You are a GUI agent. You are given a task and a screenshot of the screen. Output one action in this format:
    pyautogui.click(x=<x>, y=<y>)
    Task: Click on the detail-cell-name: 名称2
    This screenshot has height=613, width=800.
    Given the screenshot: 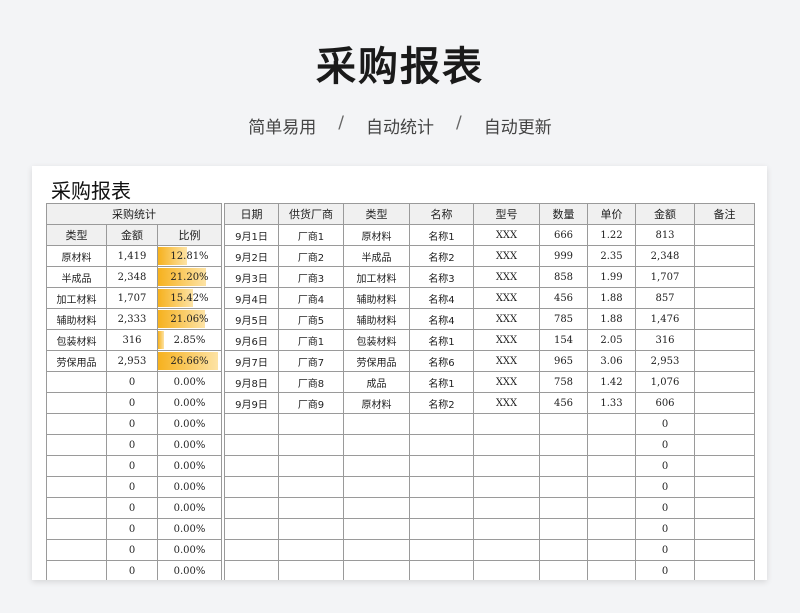 What is the action you would take?
    pyautogui.click(x=441, y=256)
    